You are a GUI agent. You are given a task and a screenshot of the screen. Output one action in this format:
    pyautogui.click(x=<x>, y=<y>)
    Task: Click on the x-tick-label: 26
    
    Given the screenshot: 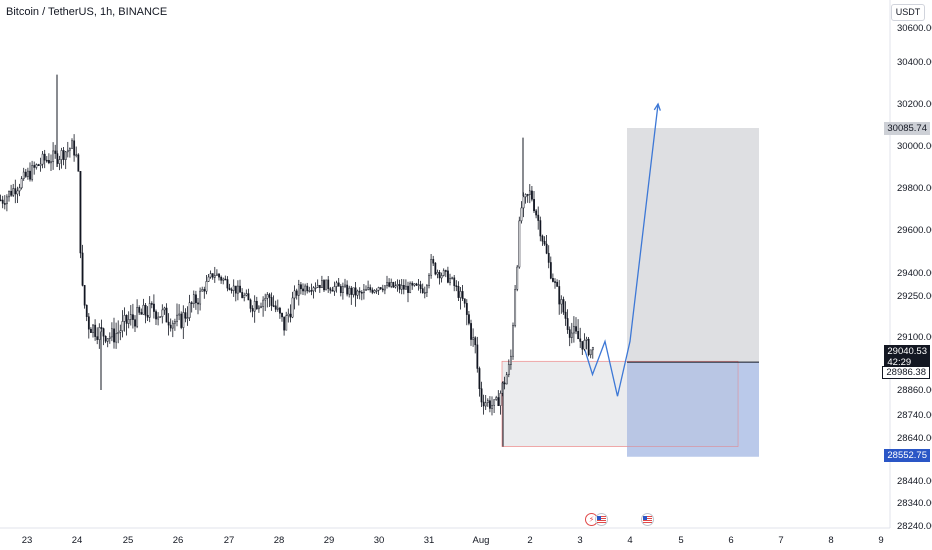 What is the action you would take?
    pyautogui.click(x=178, y=540)
    